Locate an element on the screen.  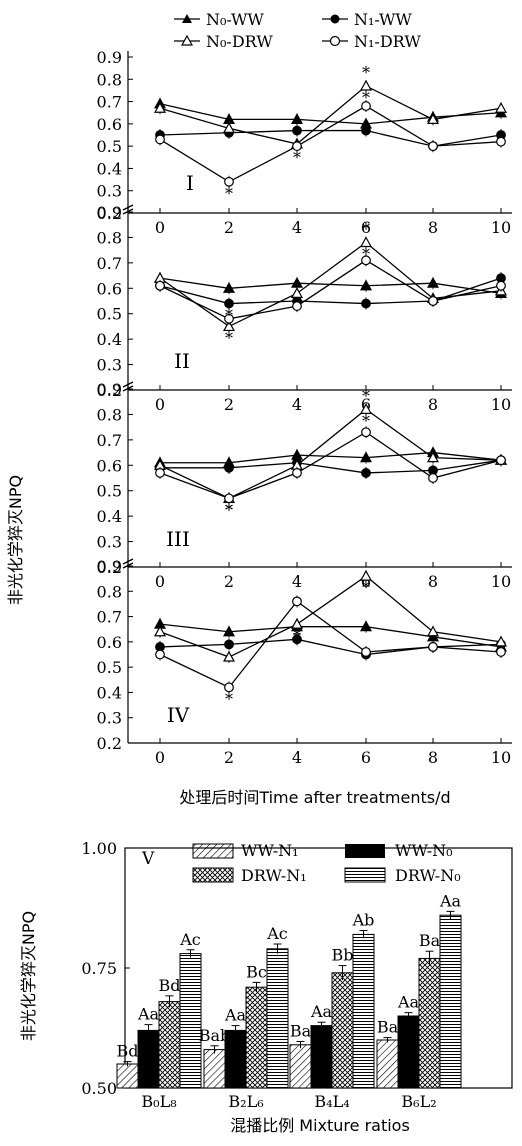
bar-label: Bc is located at coordinates (256, 971).